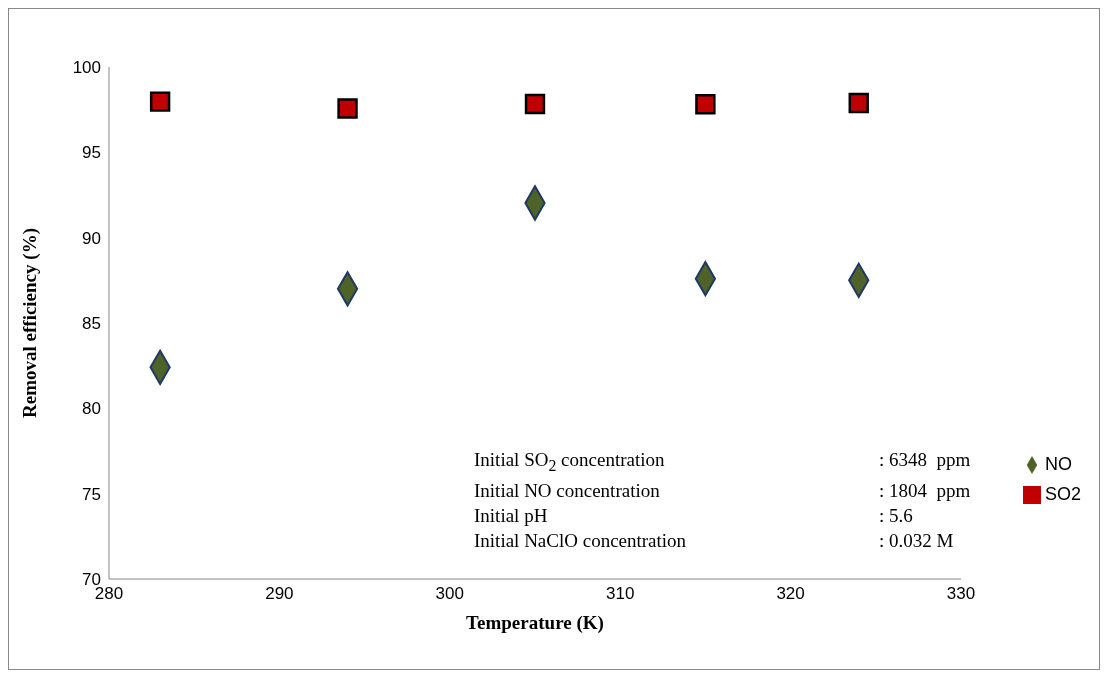 The image size is (1108, 679). Describe the element at coordinates (91, 494) in the screenshot. I see `y-tick-label: 75` at that location.